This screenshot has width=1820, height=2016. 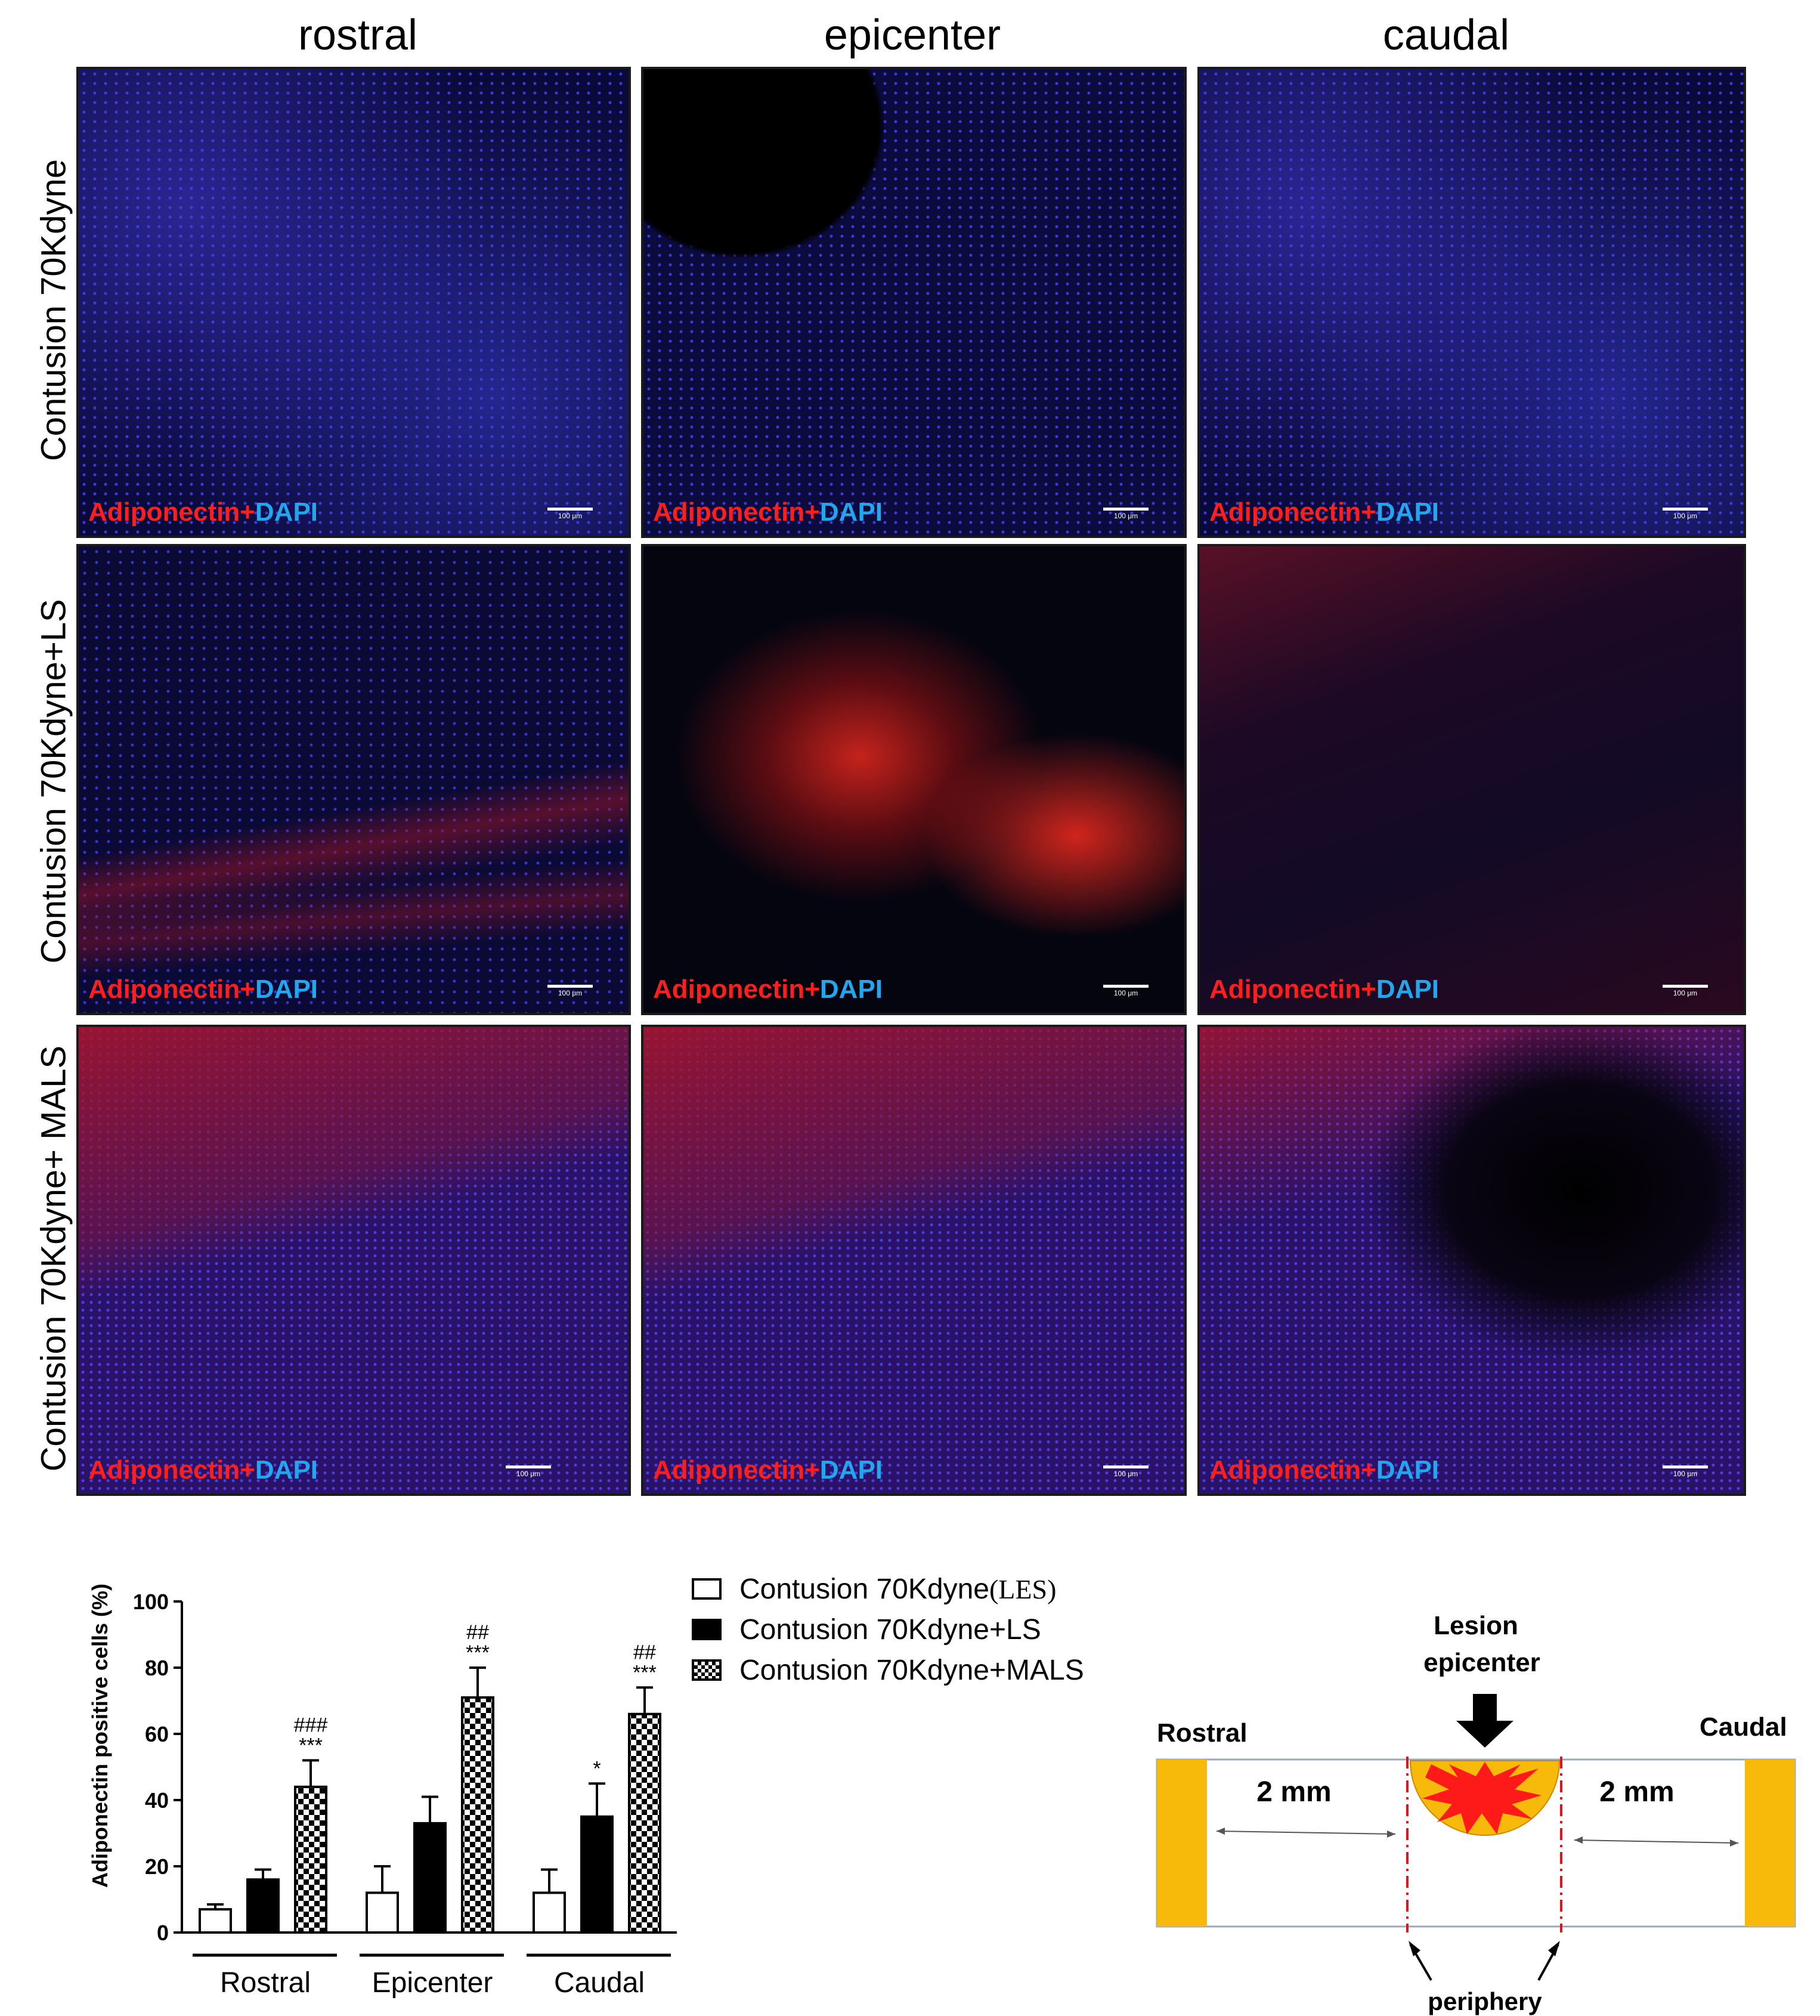 I want to click on arrowhead-left-b, so click(x=1391, y=1834).